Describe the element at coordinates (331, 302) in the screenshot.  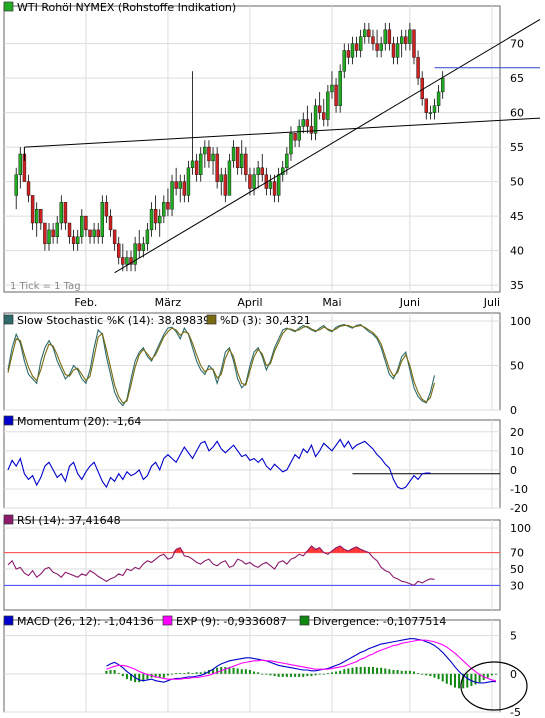
I see `x-tick-label: Mai` at that location.